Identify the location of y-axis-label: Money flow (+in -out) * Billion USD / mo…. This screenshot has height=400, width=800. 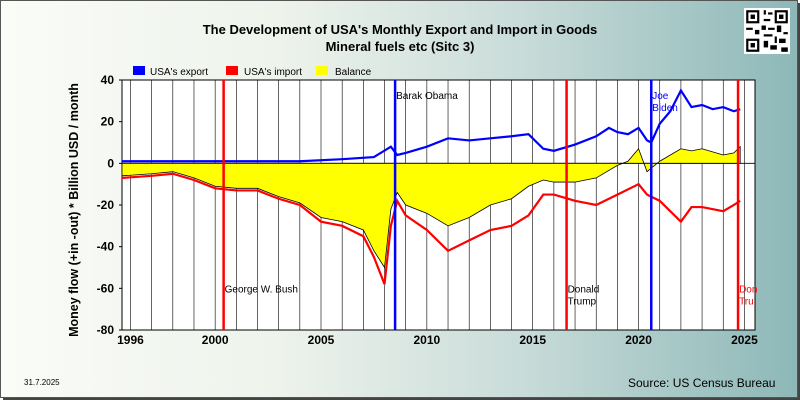
(74, 210).